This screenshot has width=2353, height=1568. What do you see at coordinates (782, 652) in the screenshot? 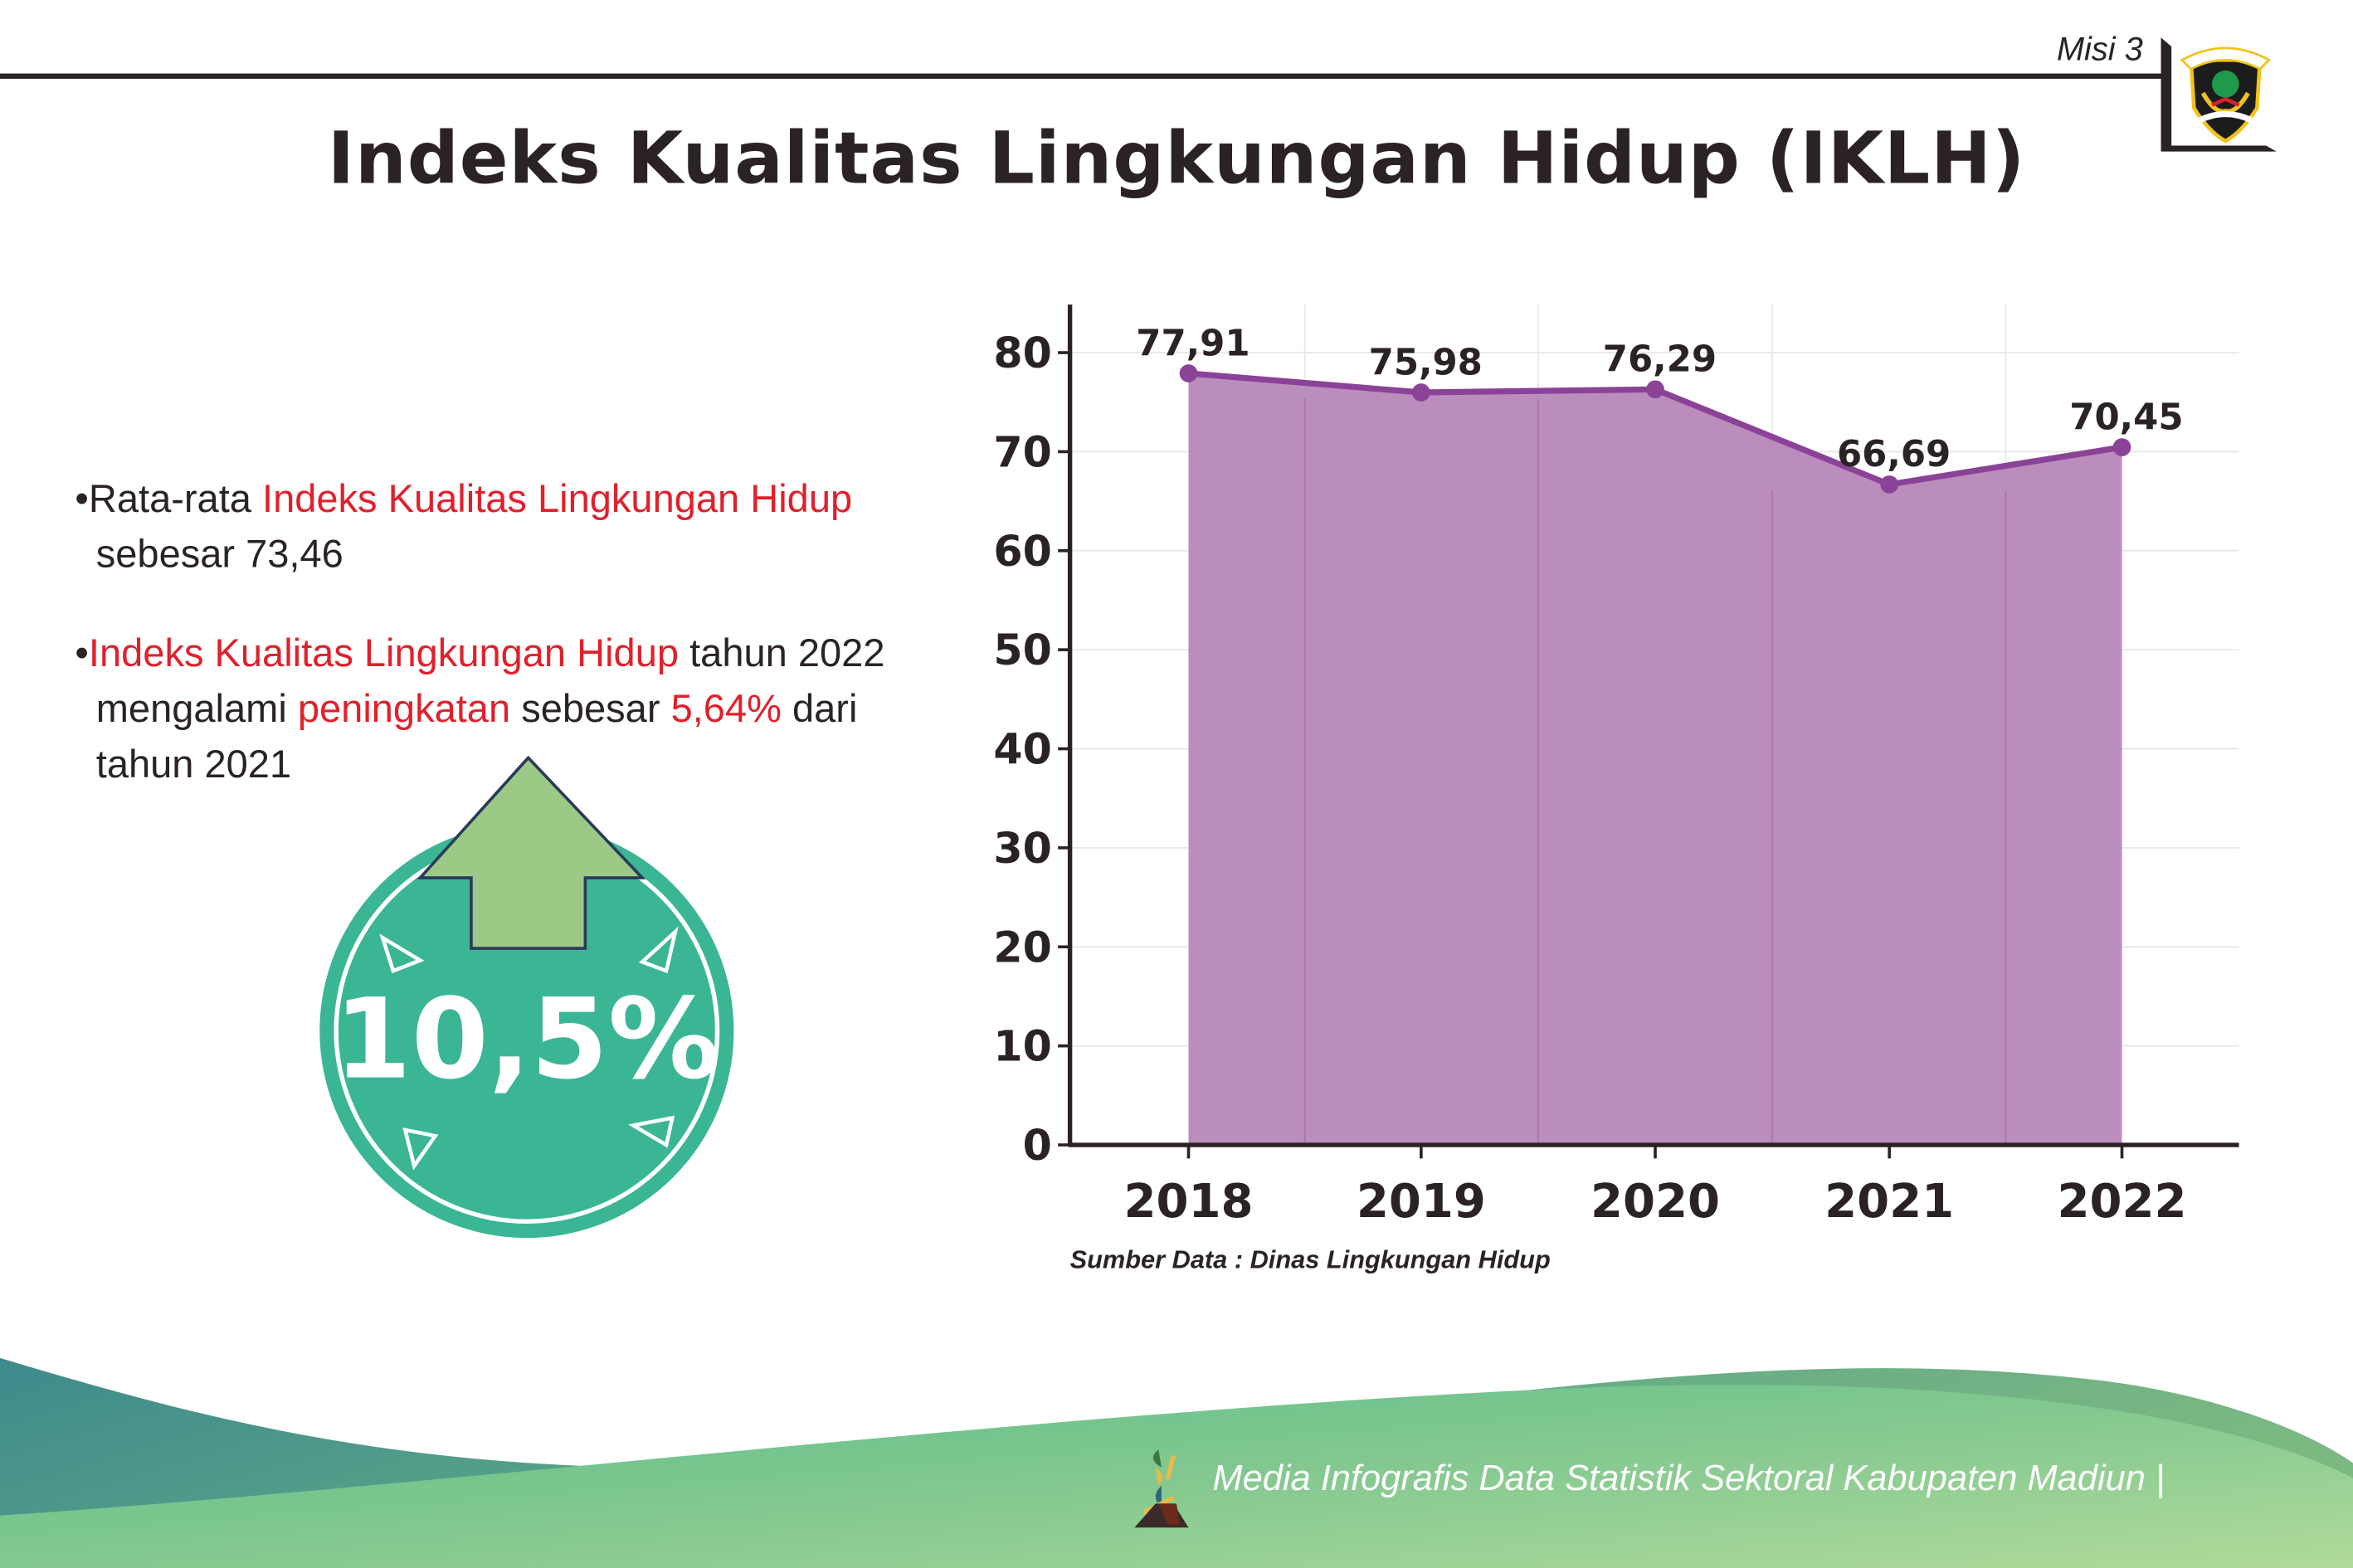
I see `bullet-text: tahun 2022` at bounding box center [782, 652].